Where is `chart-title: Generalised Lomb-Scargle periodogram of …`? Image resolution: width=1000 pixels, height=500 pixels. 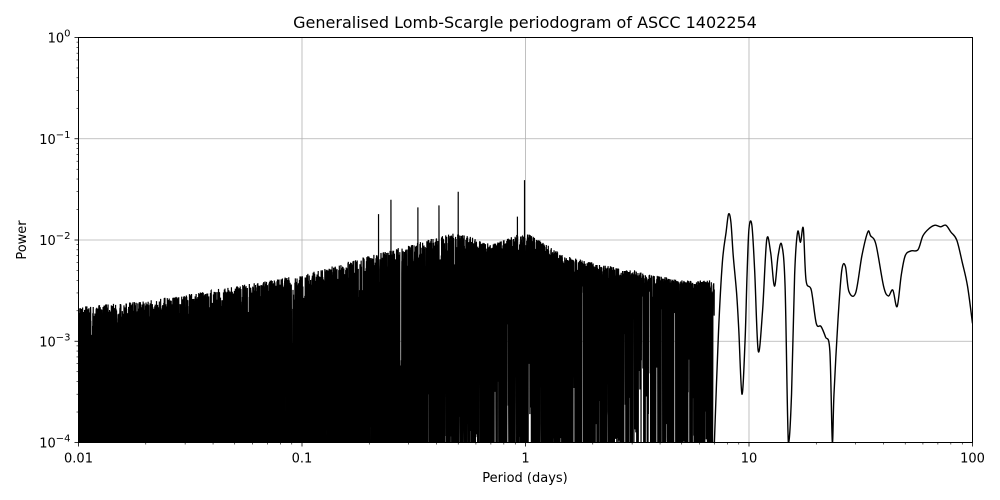
chart-title: Generalised Lomb-Scargle periodogram of … is located at coordinates (525, 22).